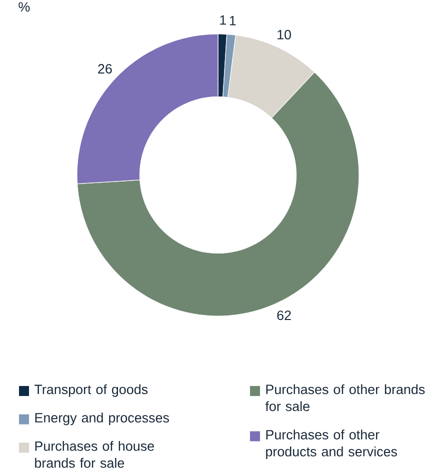  Describe the element at coordinates (284, 35) in the screenshot. I see `data-label: 10` at that location.